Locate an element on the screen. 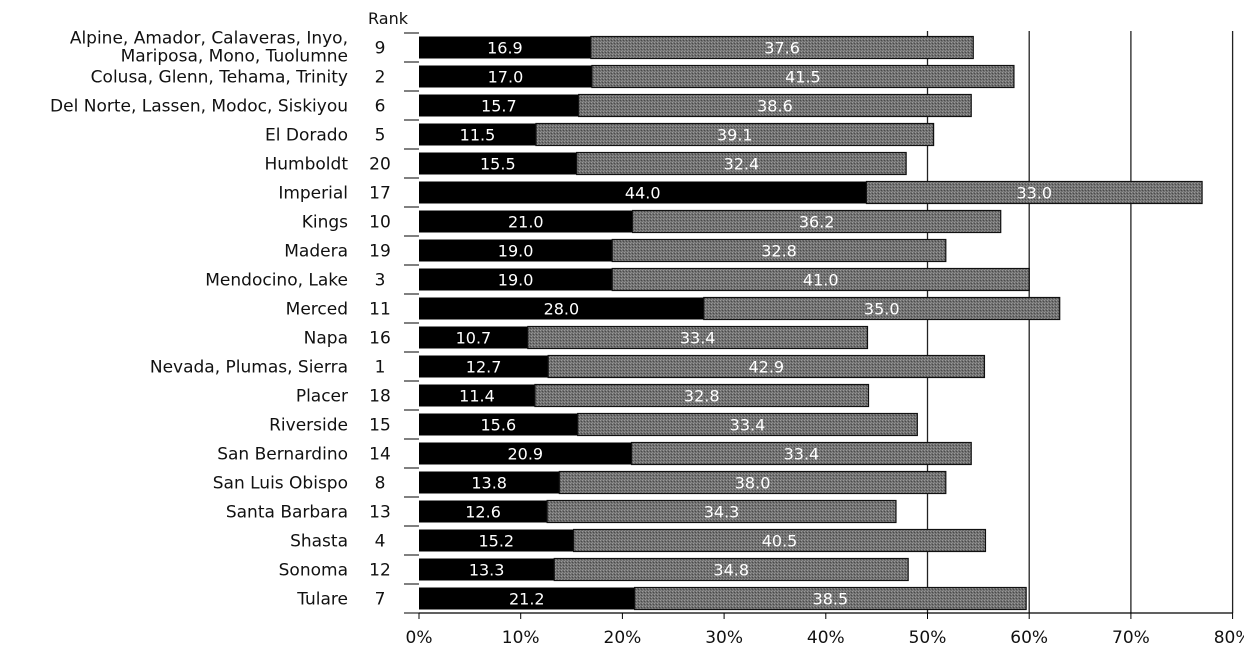 The width and height of the screenshot is (1244, 668). category-label: San Luis Obispo is located at coordinates (280, 484).